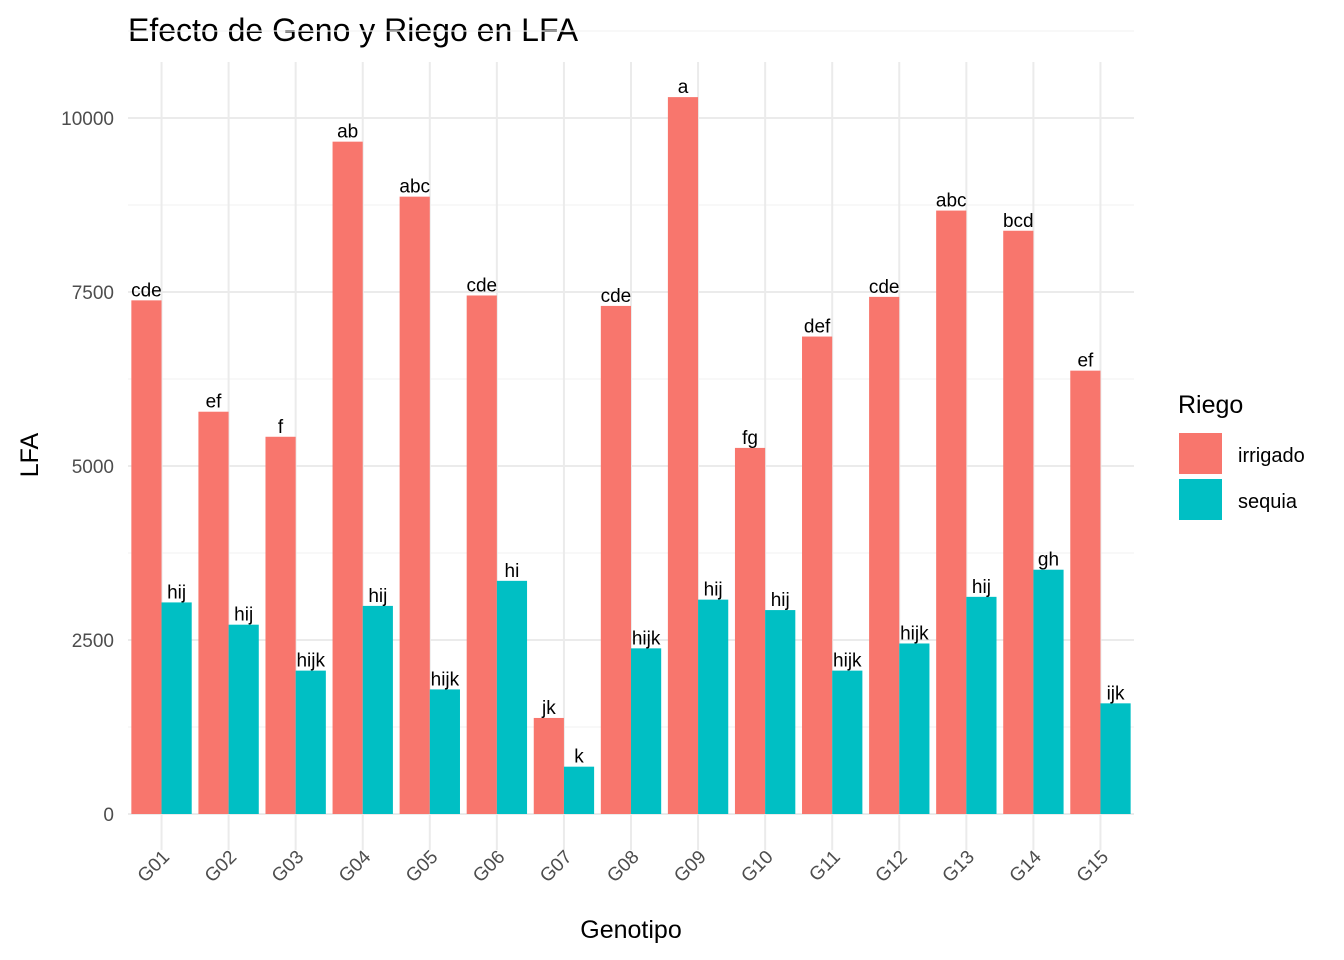  Describe the element at coordinates (817, 327) in the screenshot. I see `bar-label: def` at that location.